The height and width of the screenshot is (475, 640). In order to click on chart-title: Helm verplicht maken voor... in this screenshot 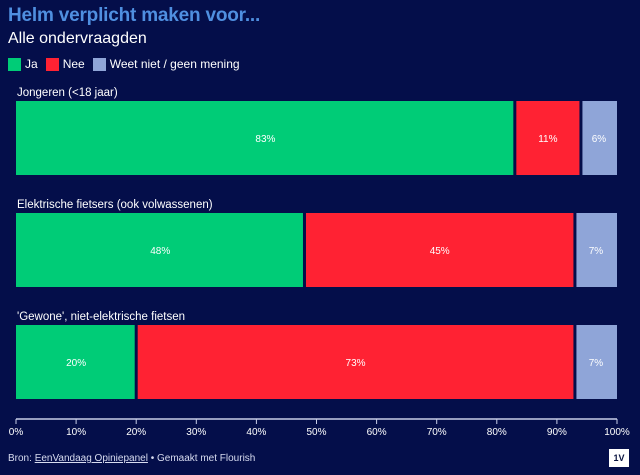, I will do `click(134, 15)`.